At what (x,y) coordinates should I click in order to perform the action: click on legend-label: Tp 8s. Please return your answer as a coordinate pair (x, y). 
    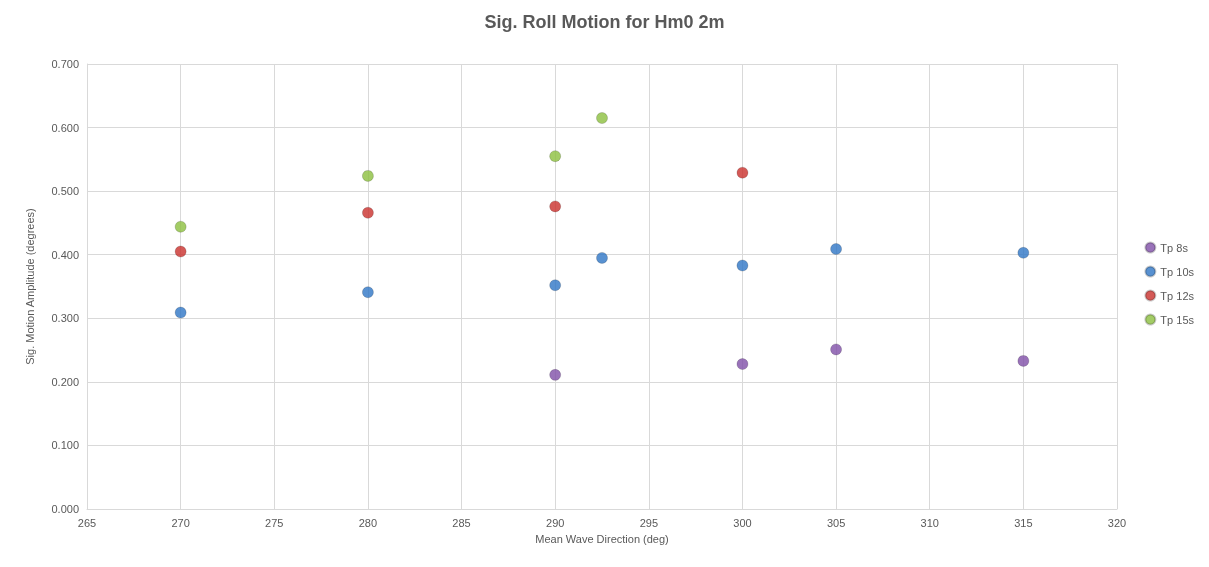
    Looking at the image, I should click on (1174, 247).